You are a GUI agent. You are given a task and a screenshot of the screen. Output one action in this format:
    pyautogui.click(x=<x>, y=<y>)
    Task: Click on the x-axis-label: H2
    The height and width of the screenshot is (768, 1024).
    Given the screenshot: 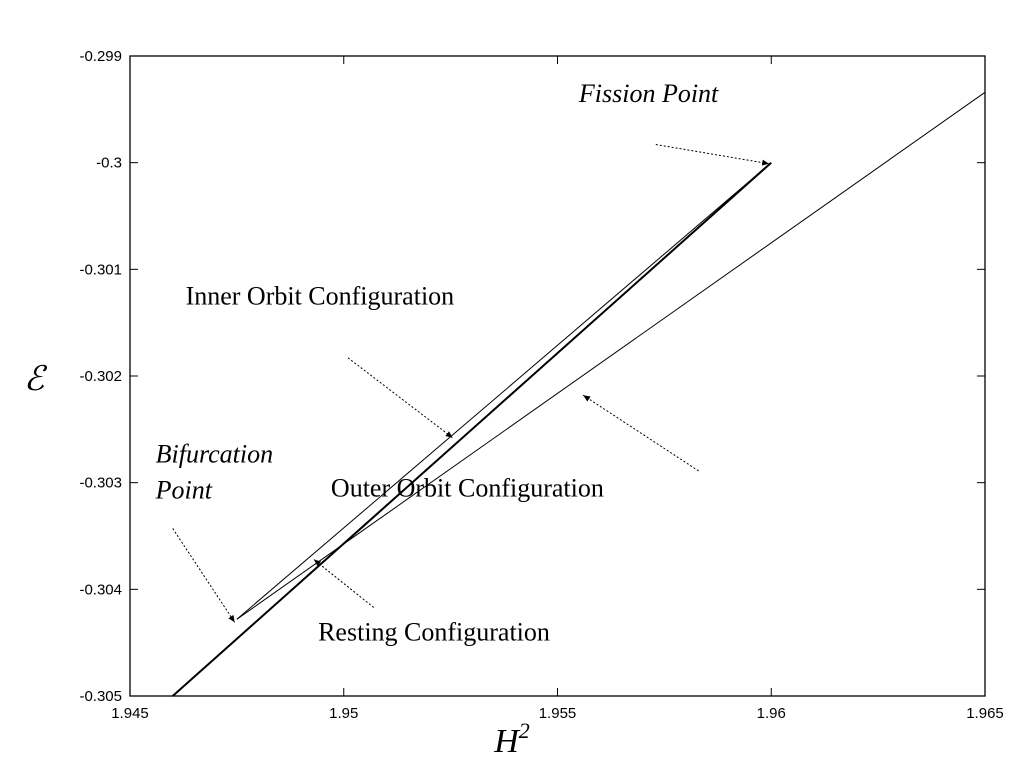 What is the action you would take?
    pyautogui.click(x=511, y=739)
    